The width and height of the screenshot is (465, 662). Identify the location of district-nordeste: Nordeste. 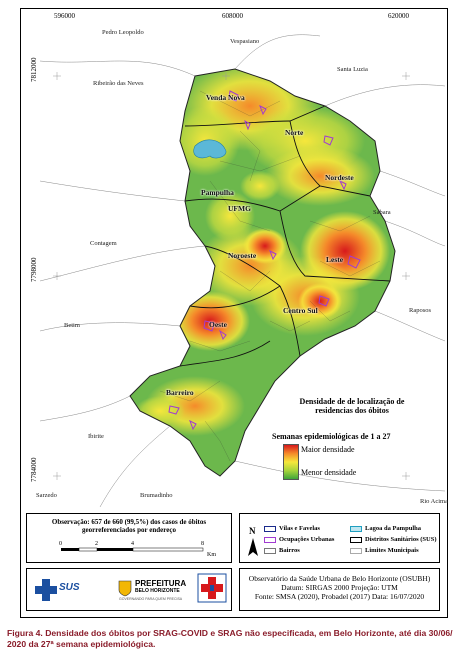
(339, 177).